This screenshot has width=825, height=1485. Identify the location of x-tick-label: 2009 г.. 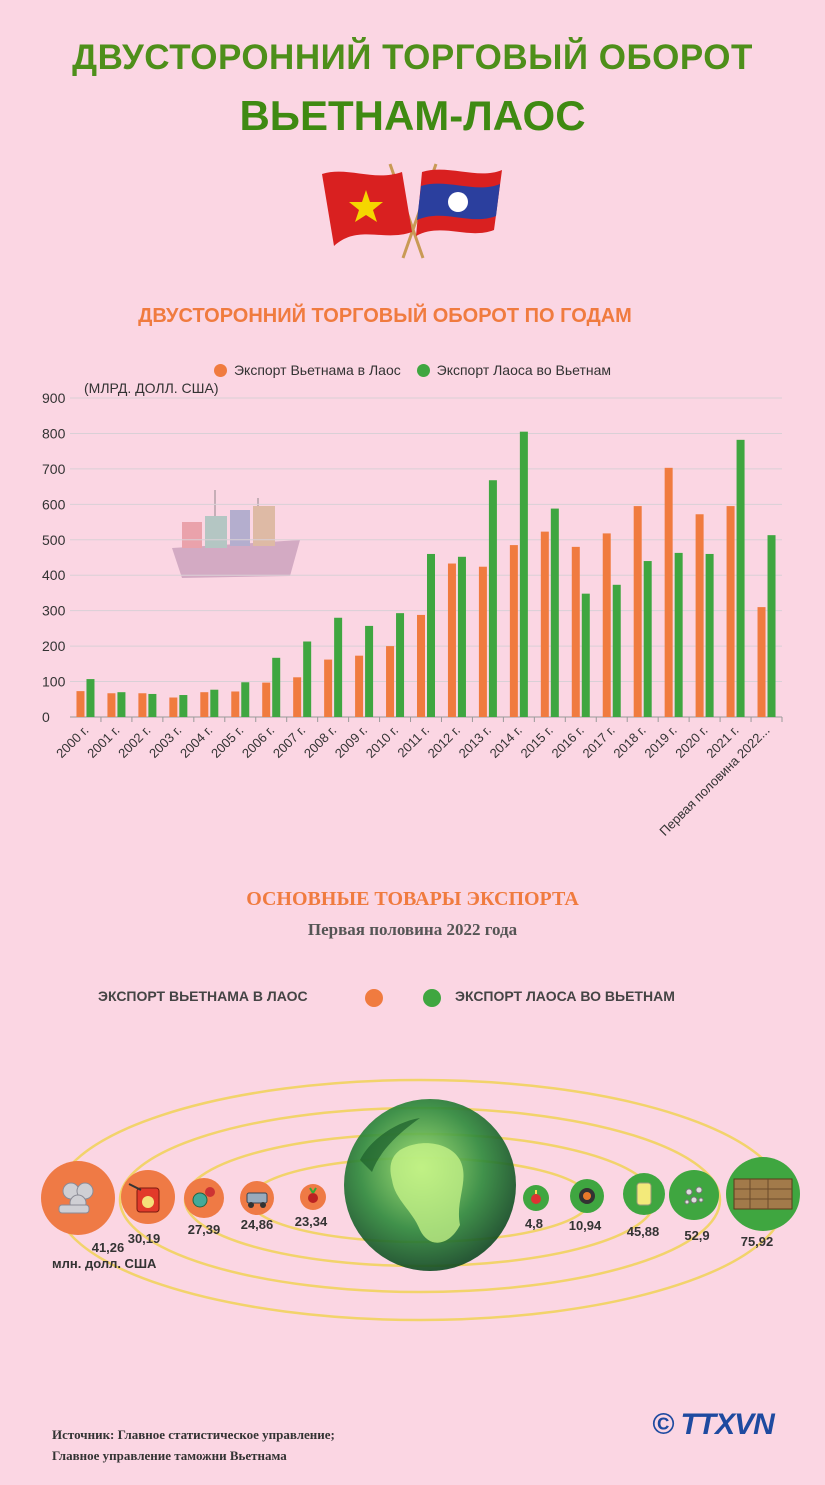
(351, 742).